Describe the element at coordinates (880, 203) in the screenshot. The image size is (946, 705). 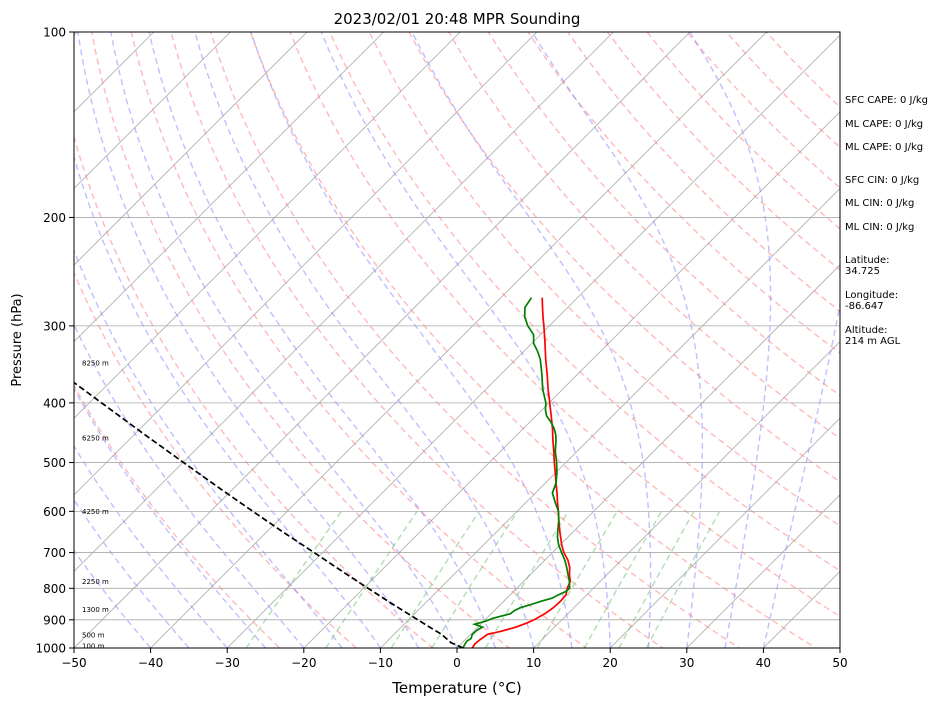
I see `ml-cin-label: ML CIN: 0 J/kg` at that location.